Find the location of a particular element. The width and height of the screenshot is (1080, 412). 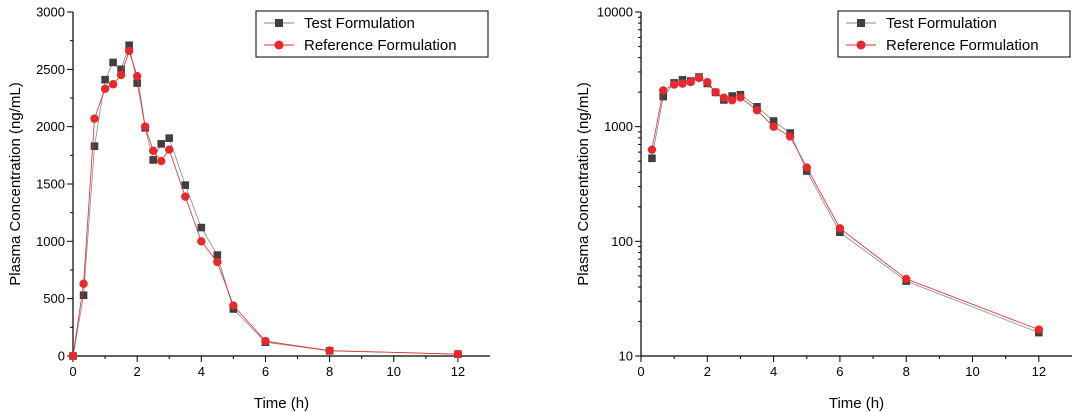

y-tick-label: 10 is located at coordinates (626, 356).